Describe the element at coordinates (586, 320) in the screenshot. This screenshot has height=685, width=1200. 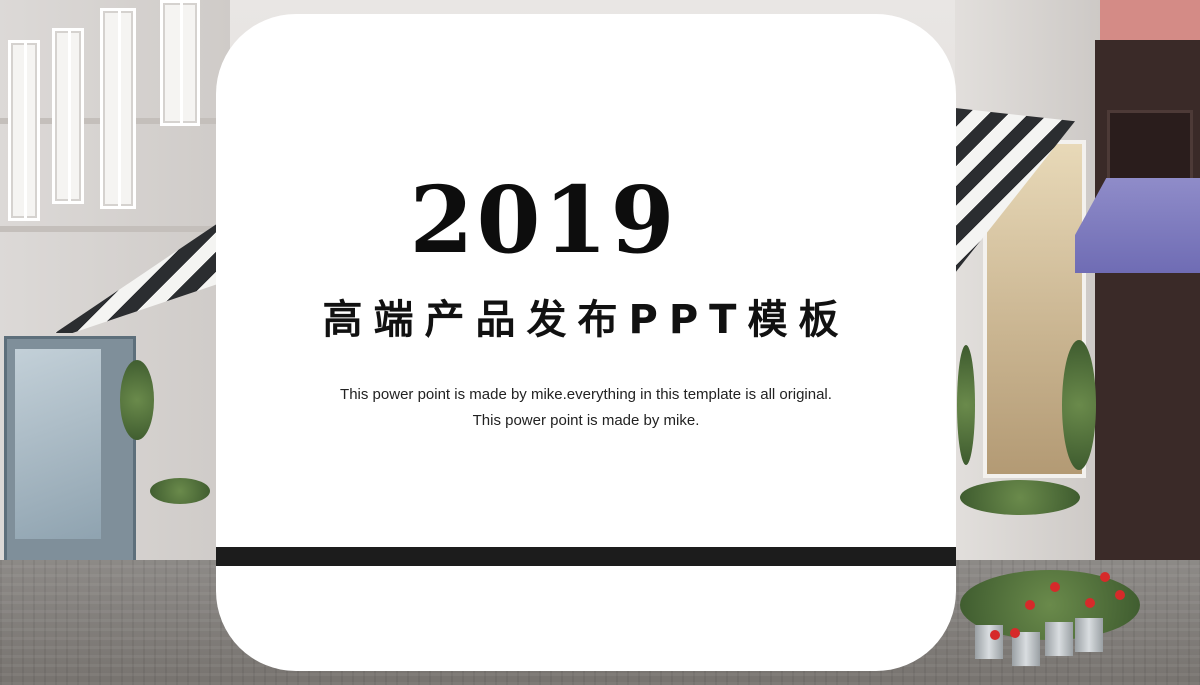
I see `slide-title: 高端产品发布PPT模板` at that location.